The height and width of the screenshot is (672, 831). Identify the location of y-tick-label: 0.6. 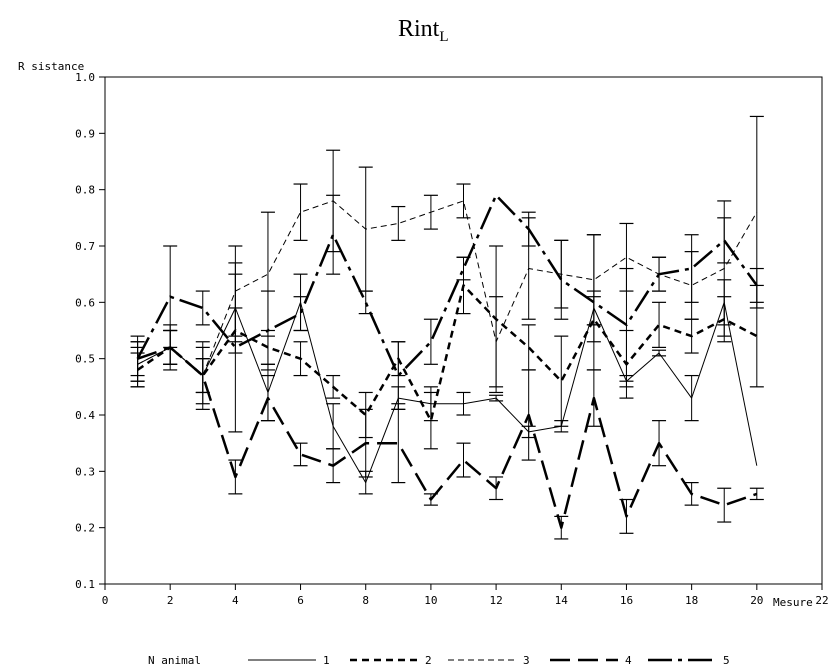
(85, 302).